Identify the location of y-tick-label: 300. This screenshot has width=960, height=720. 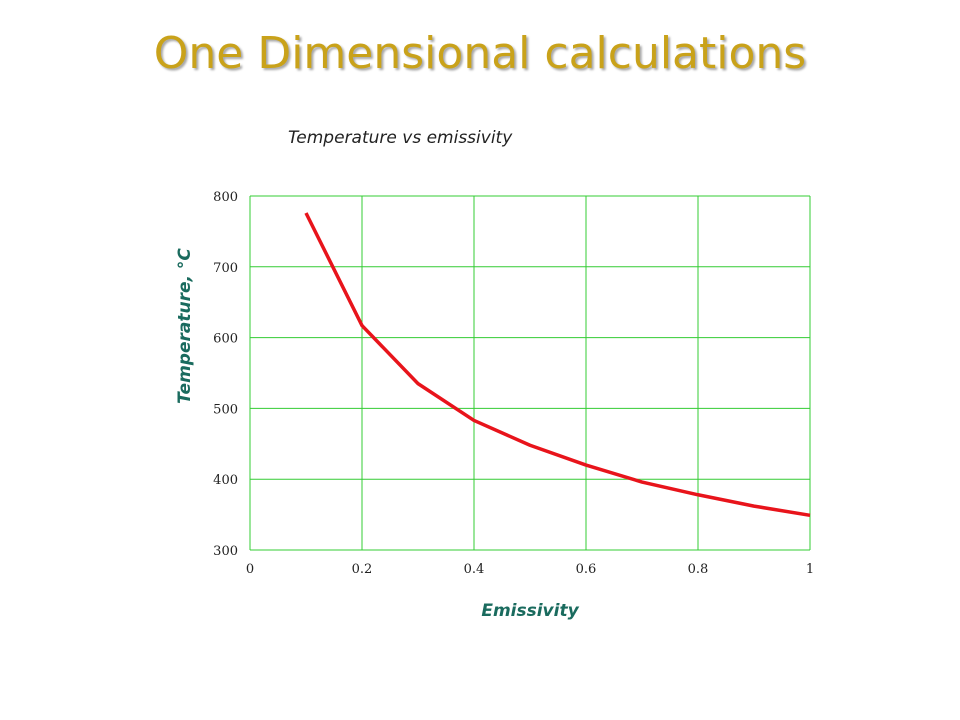
(225, 551).